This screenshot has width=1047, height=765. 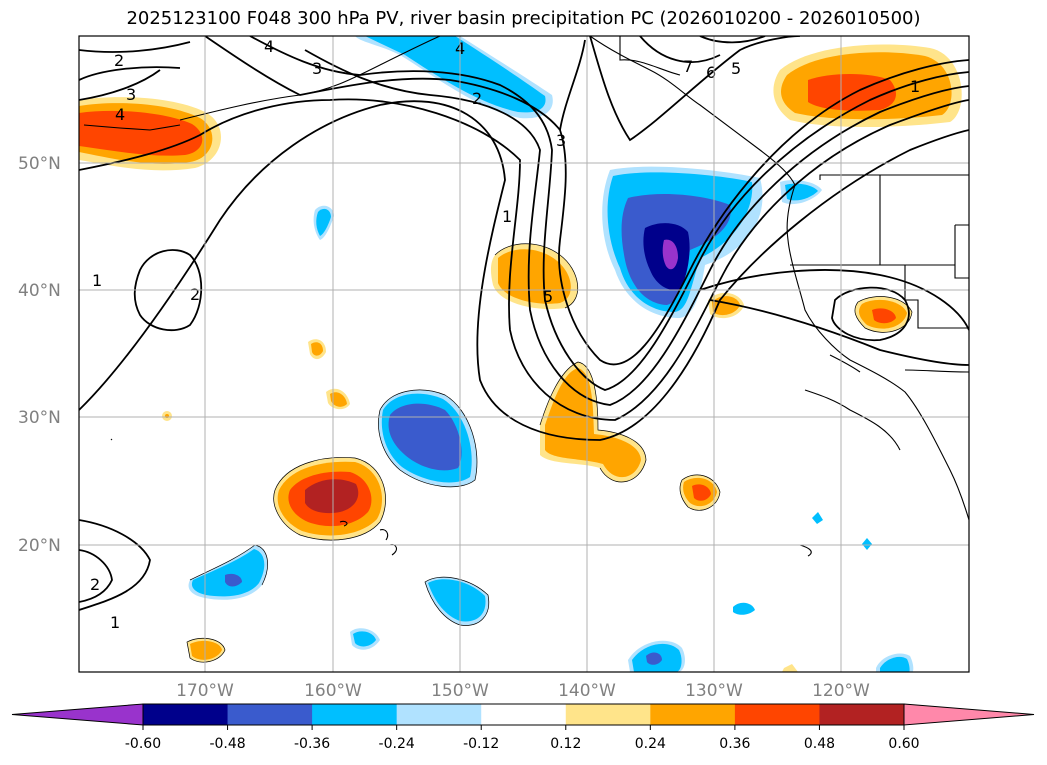 What do you see at coordinates (77, 714) in the screenshot?
I see `colorbar-extend-low` at bounding box center [77, 714].